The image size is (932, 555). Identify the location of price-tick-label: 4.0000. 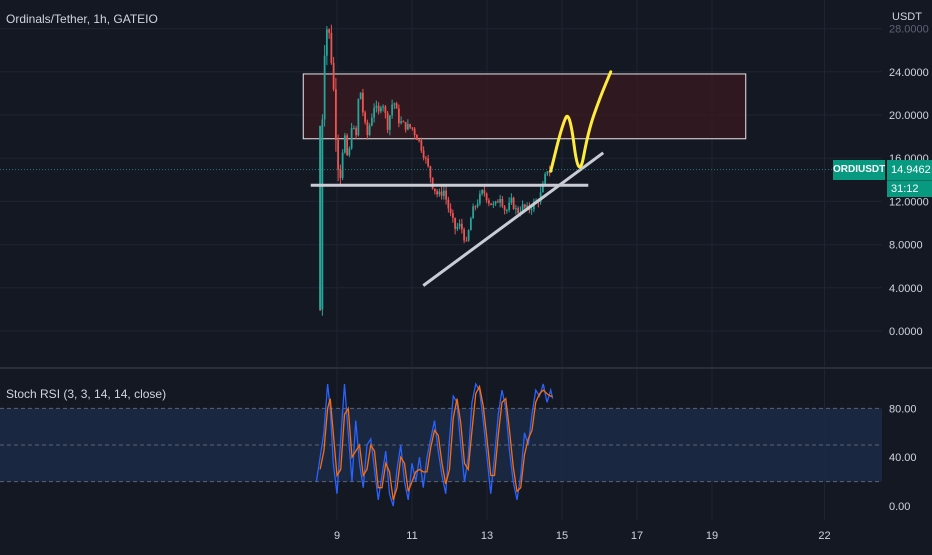
(906, 289).